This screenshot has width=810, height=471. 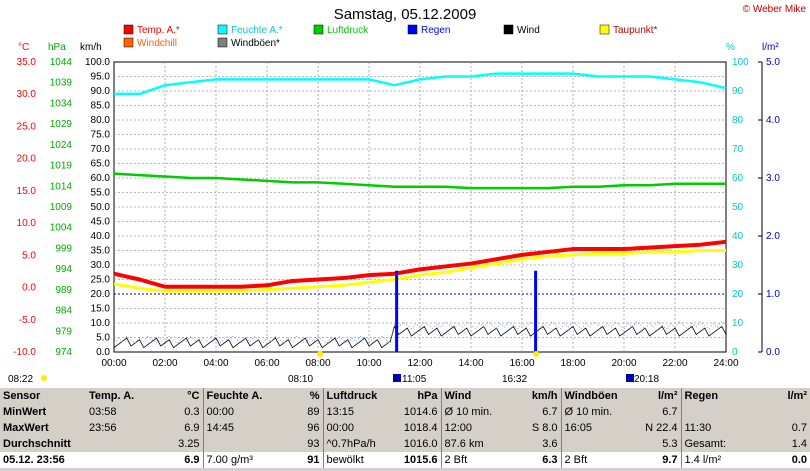 I want to click on axis-pct-tick: 30, so click(x=738, y=265).